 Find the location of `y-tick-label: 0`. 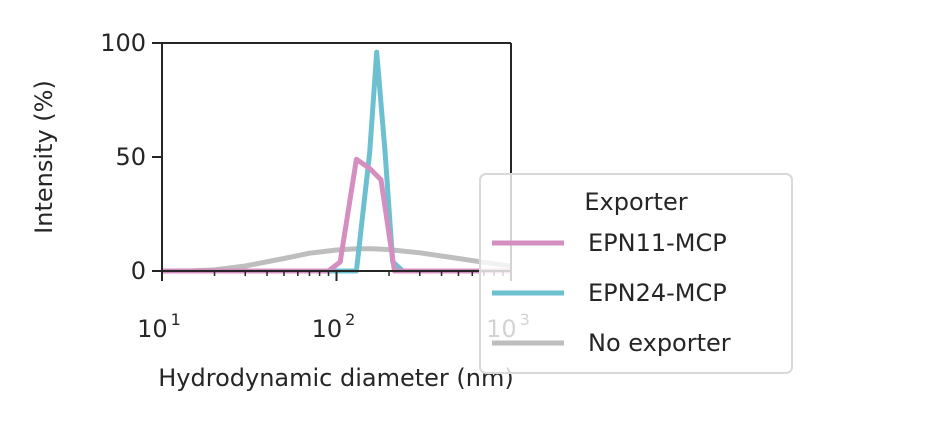

y-tick-label: 0 is located at coordinates (138, 271).